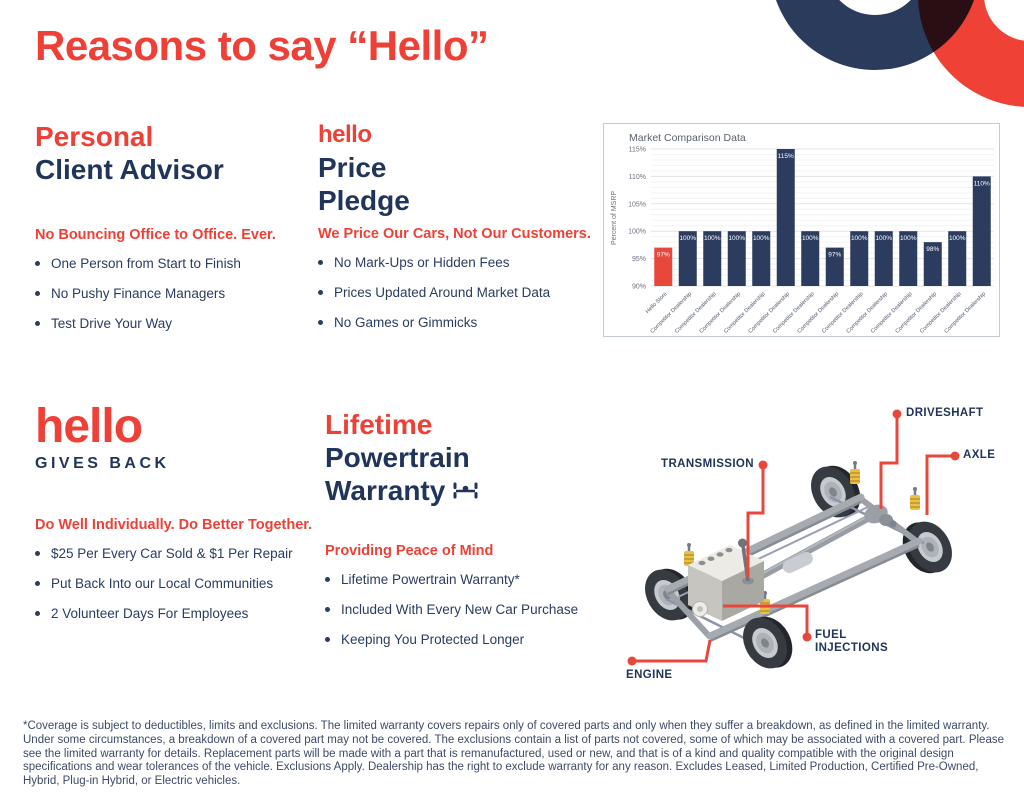  I want to click on y-tick-label: 115%, so click(637, 150).